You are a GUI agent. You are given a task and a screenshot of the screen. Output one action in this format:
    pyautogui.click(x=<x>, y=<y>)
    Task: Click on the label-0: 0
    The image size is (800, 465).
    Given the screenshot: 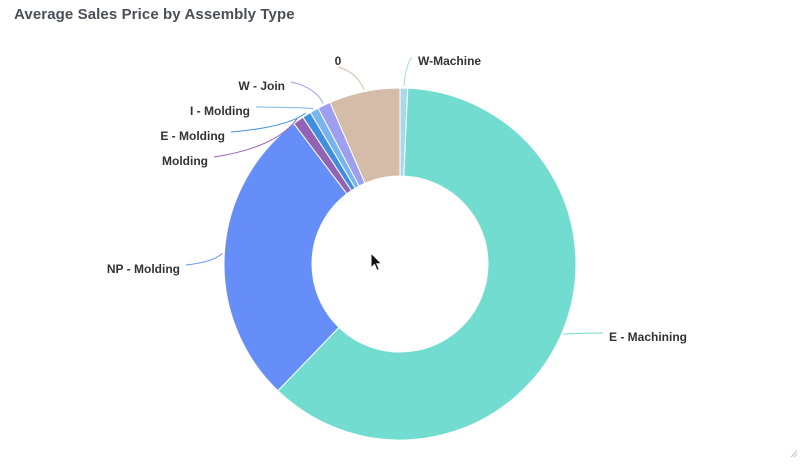 What is the action you would take?
    pyautogui.click(x=338, y=61)
    